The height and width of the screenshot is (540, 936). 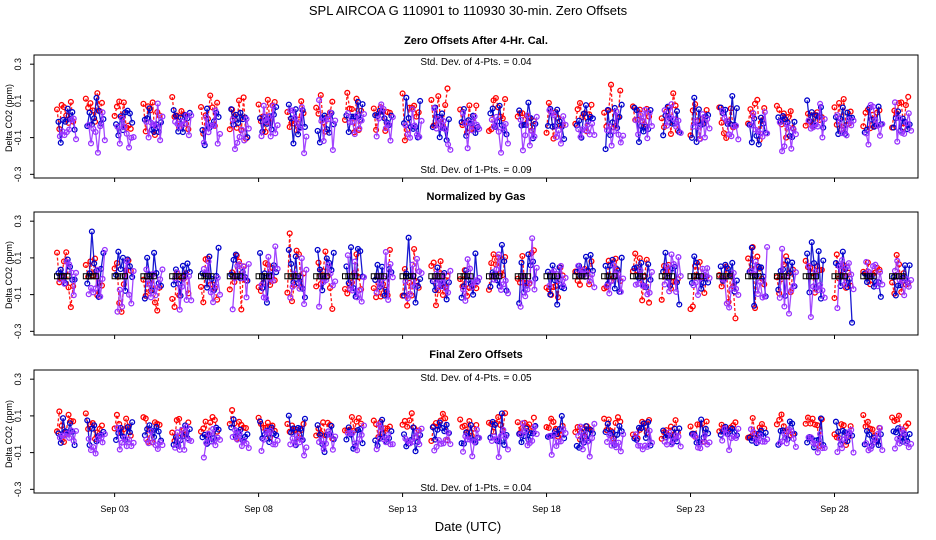 I want to click on y-tick-label: 0.1, so click(x=18, y=101).